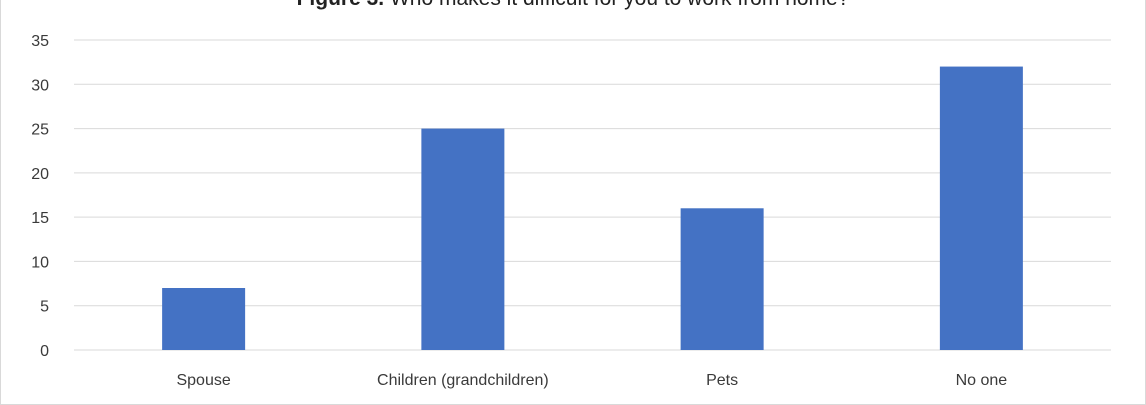  What do you see at coordinates (982, 380) in the screenshot?
I see `x-tick-label: No one` at bounding box center [982, 380].